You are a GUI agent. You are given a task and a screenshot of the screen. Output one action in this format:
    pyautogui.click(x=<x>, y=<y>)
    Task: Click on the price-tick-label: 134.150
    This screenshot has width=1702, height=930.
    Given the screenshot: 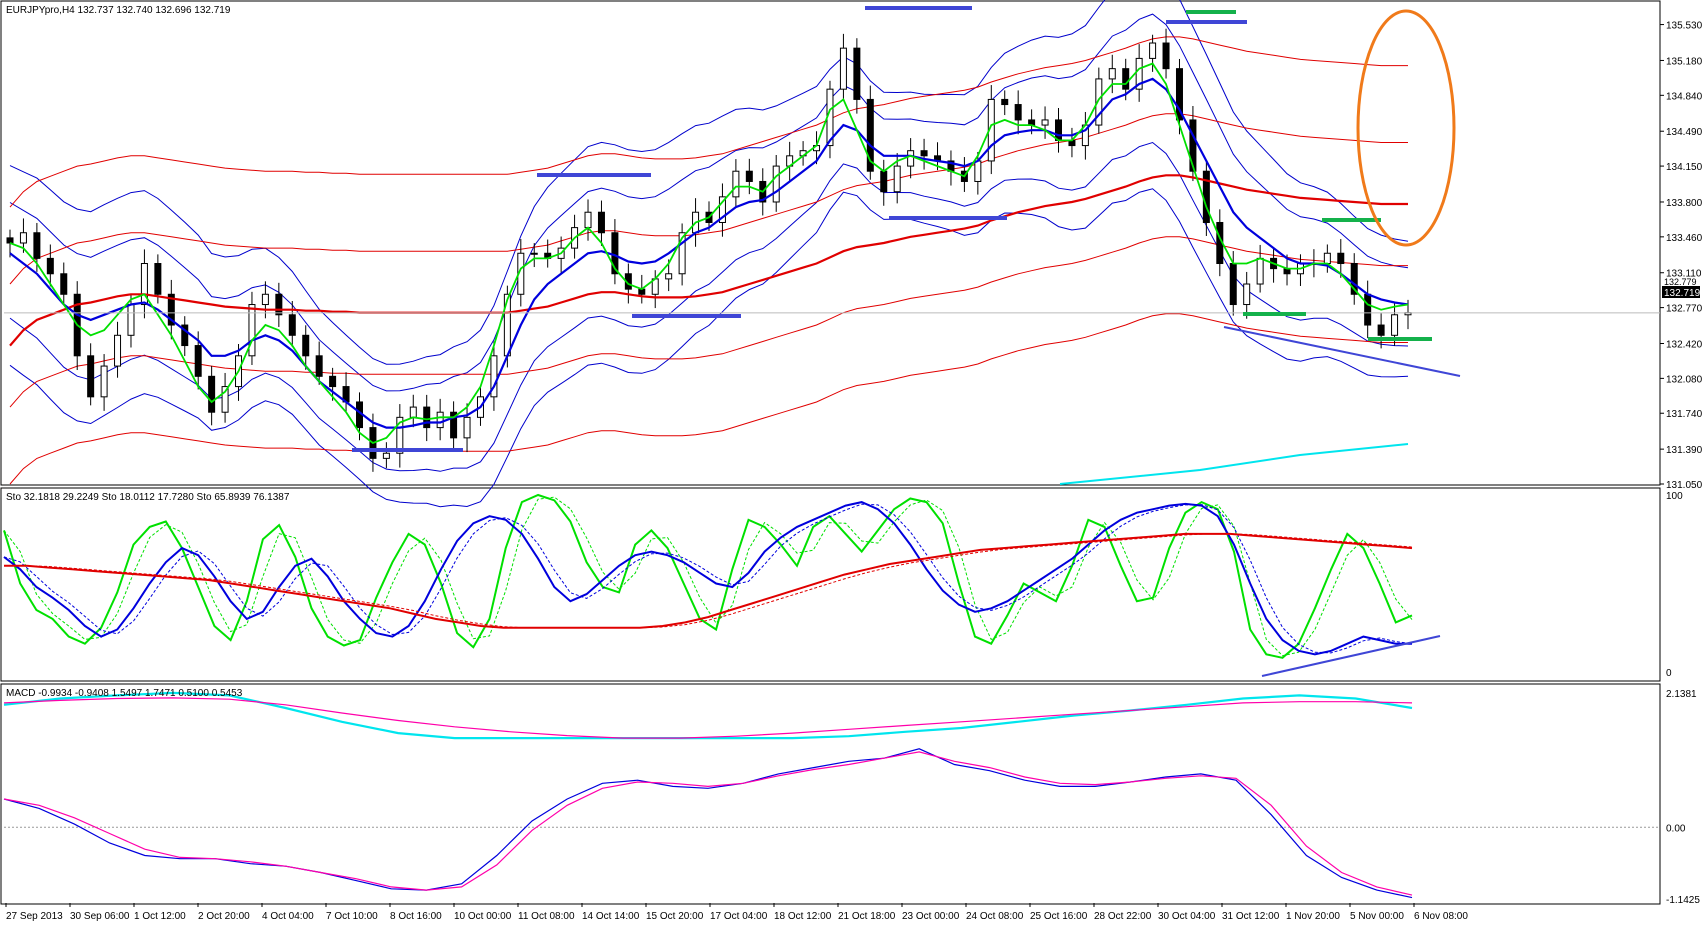 What is the action you would take?
    pyautogui.click(x=1684, y=167)
    